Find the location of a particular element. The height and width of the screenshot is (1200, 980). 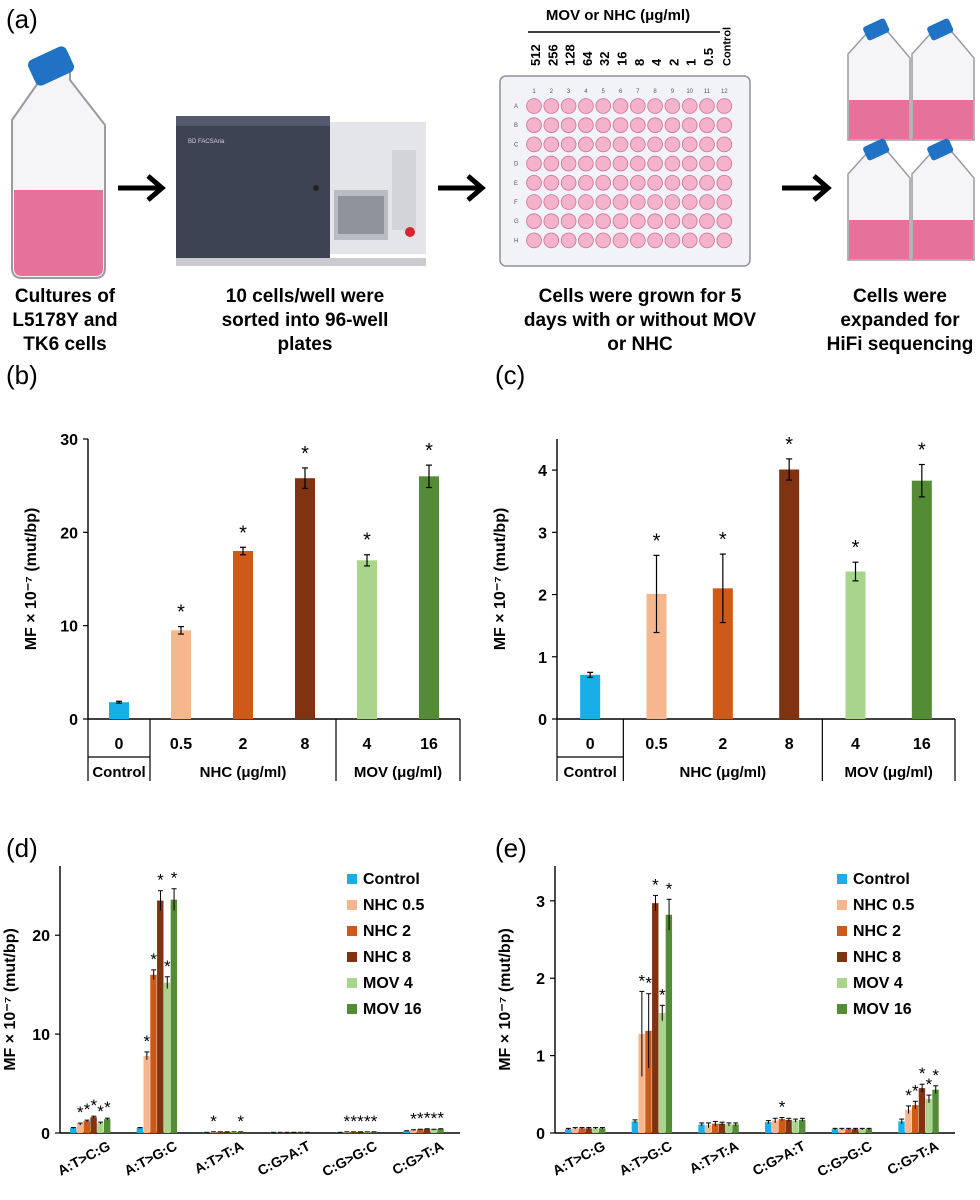

flask-cap-icon is located at coordinates (940, 29).